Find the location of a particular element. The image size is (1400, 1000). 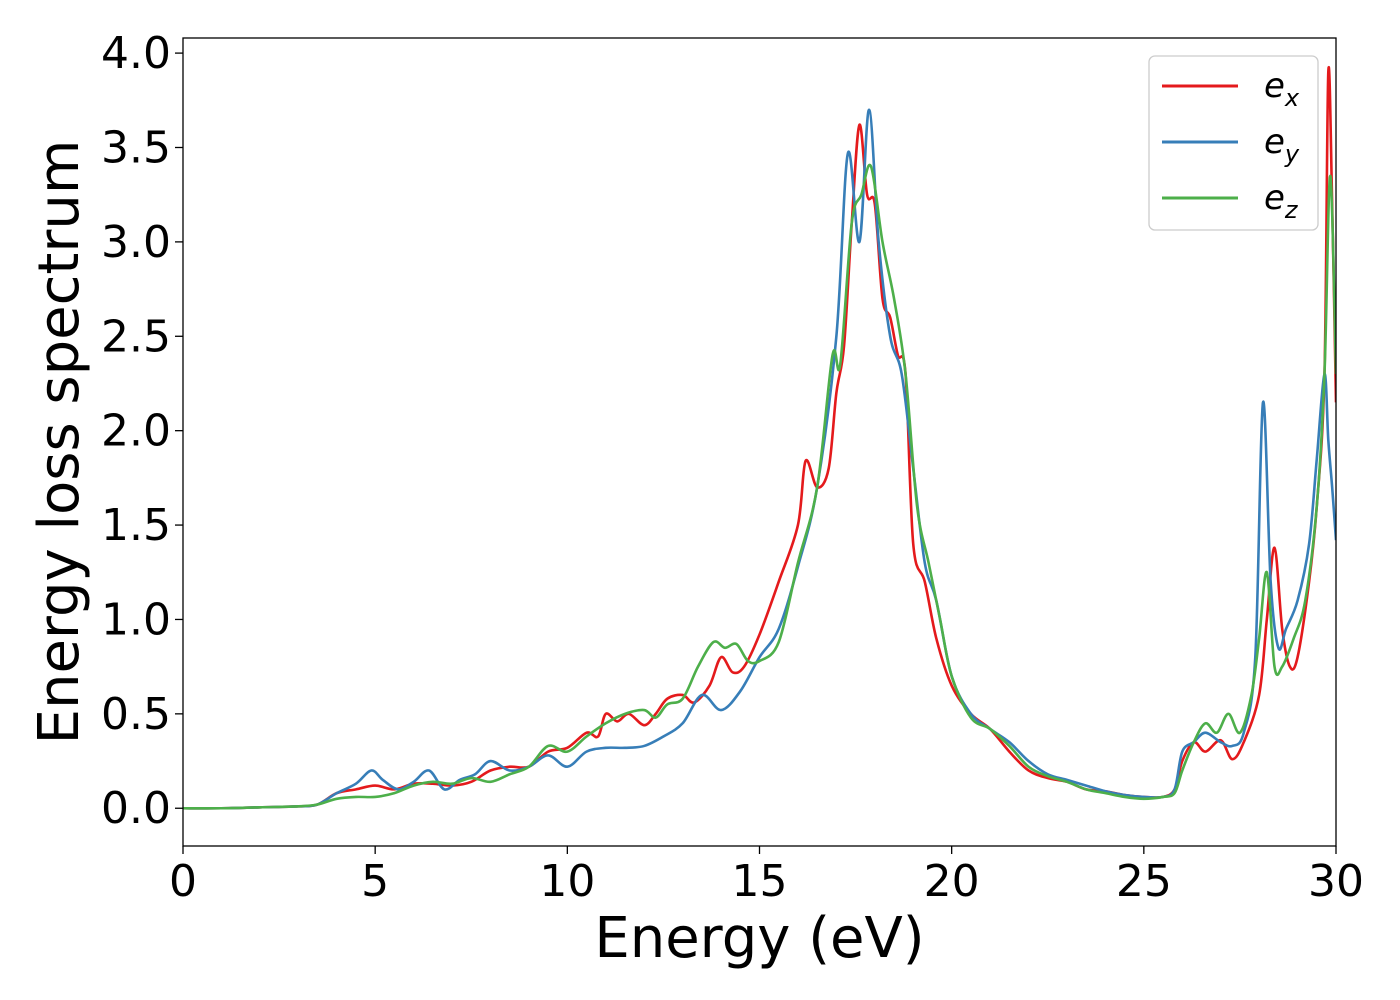

y-tick-label: 2.0 is located at coordinates (136, 431).